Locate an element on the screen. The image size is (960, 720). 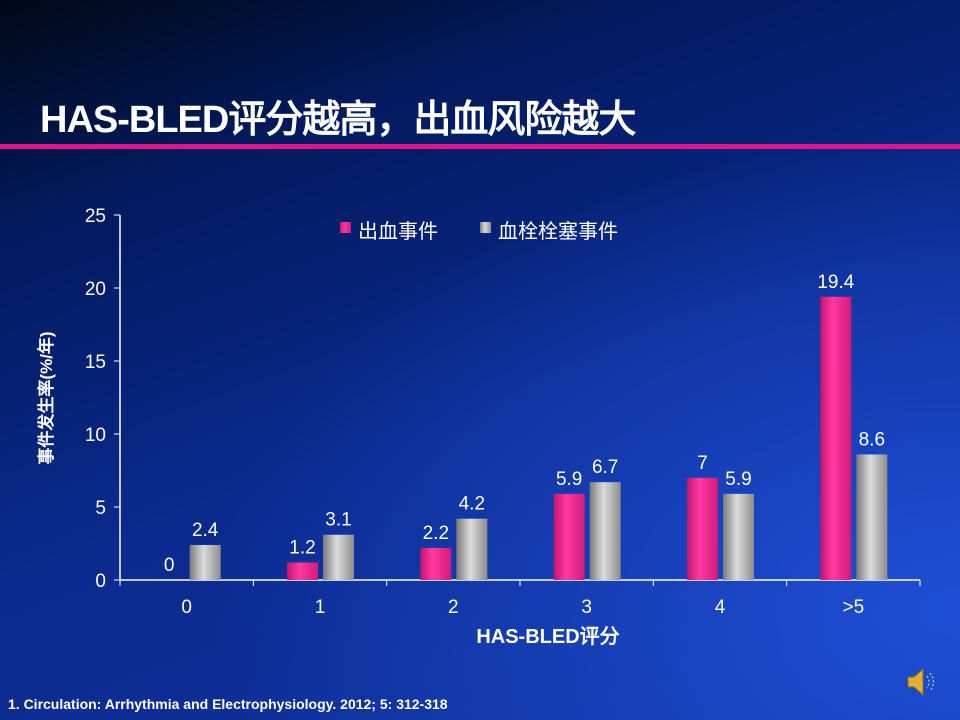
legend-swatch-bleeding is located at coordinates (345, 227).